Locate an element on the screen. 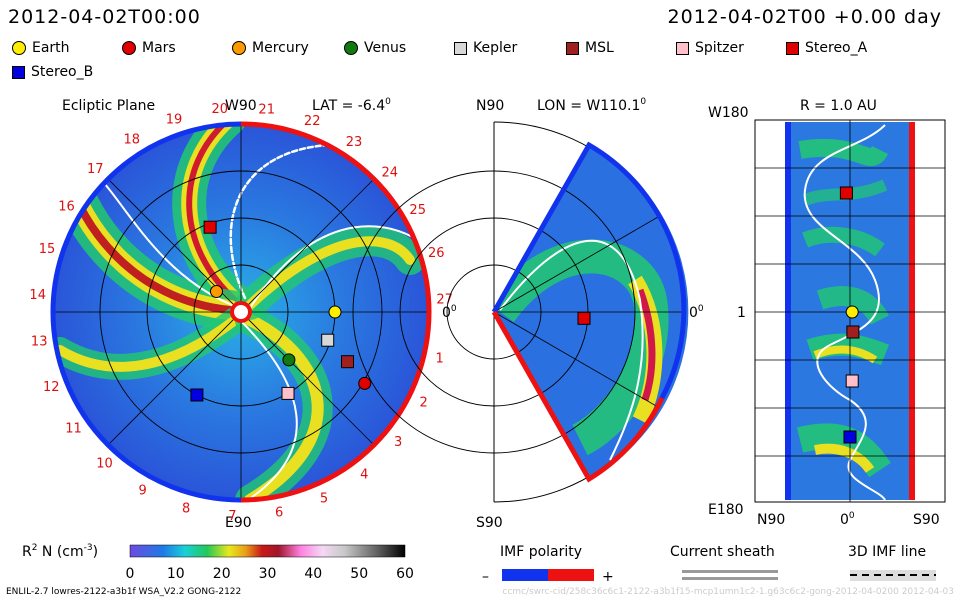 This screenshot has height=600, width=960. legend-item-msl: MSL is located at coordinates (590, 48).